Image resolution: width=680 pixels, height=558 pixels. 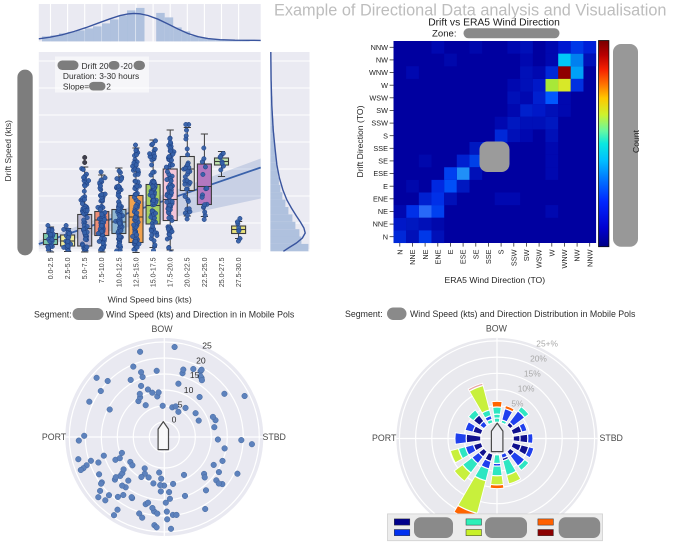 What do you see at coordinates (188, 272) in the screenshot?
I see `svg-text: 20.0-22.5` at bounding box center [188, 272].